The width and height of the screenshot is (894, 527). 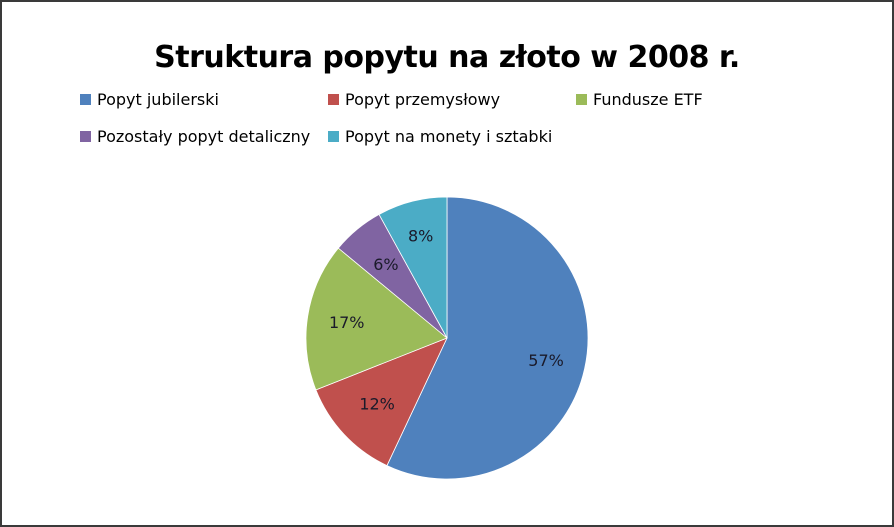 I want to click on legend-item-etf: Fundusze ETF, so click(x=639, y=99).